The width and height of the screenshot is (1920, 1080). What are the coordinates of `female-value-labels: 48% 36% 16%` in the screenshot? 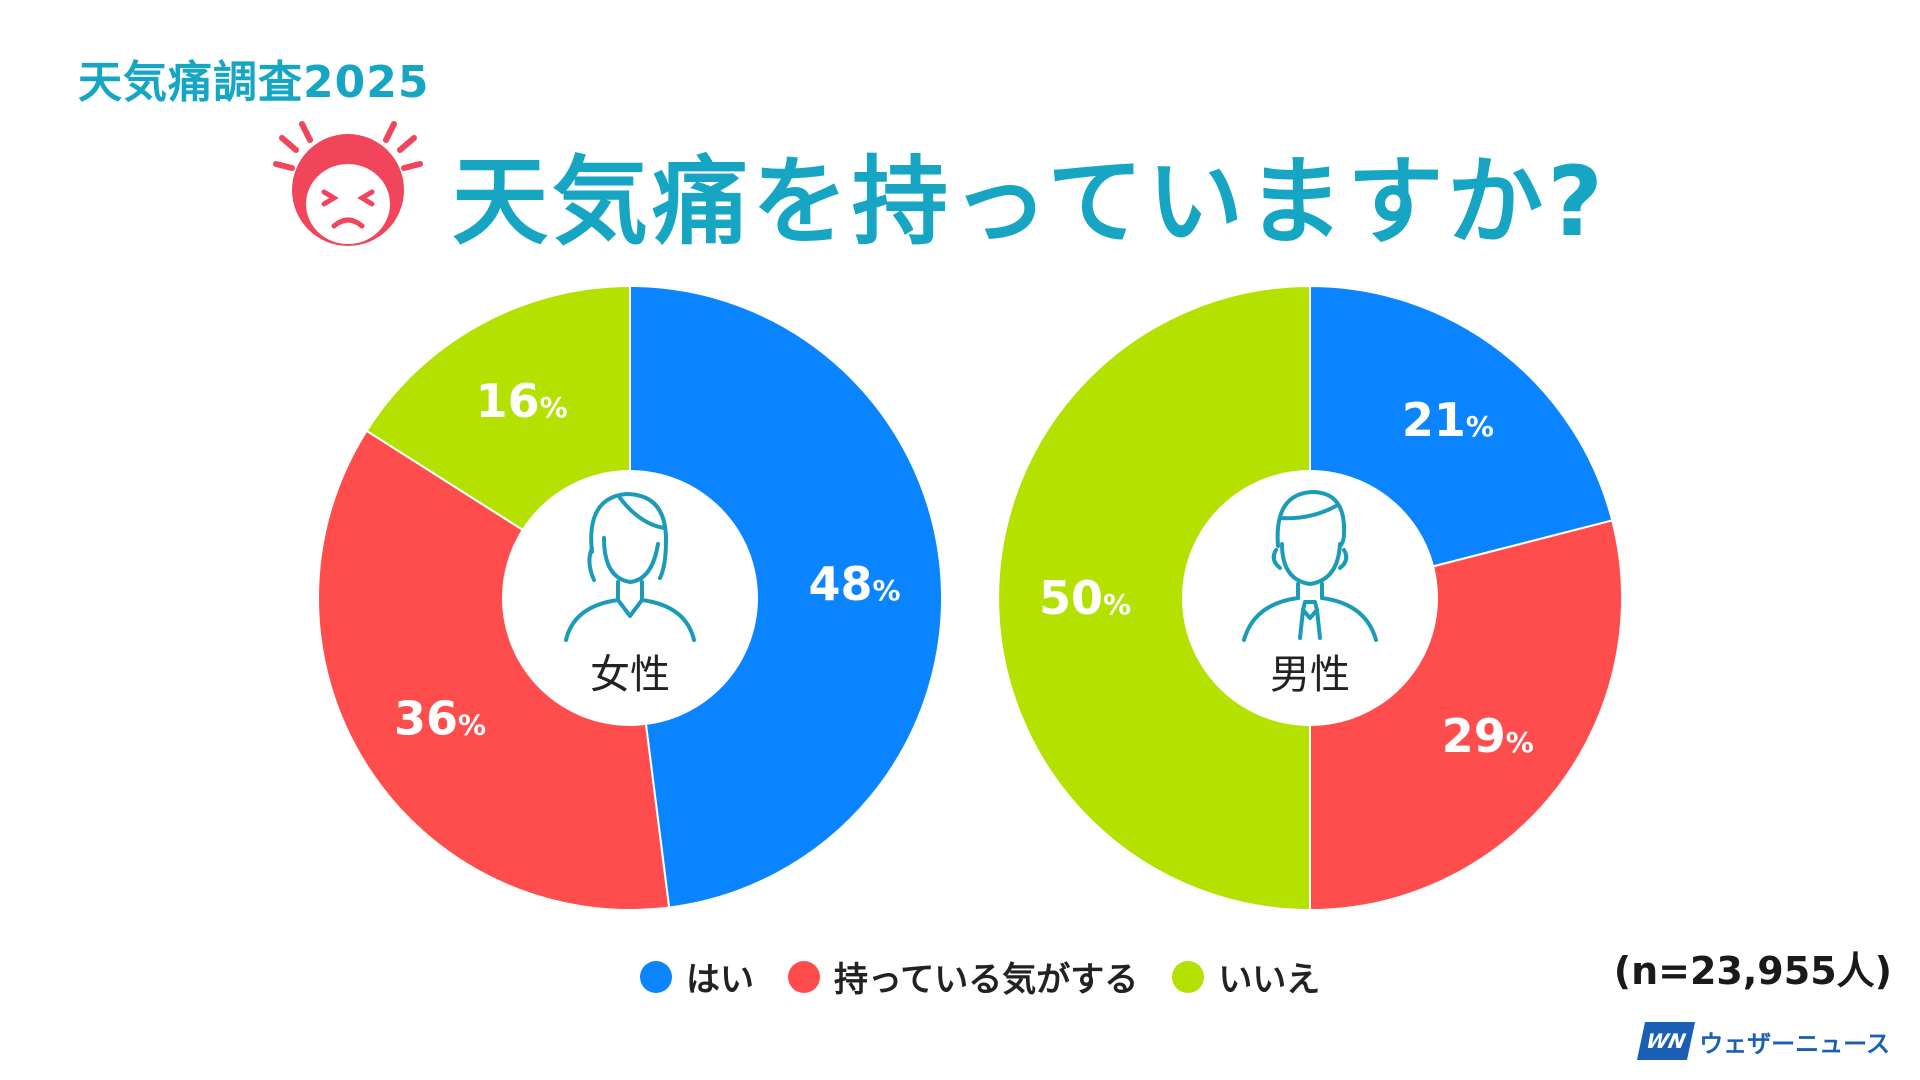 It's located at (647, 560).